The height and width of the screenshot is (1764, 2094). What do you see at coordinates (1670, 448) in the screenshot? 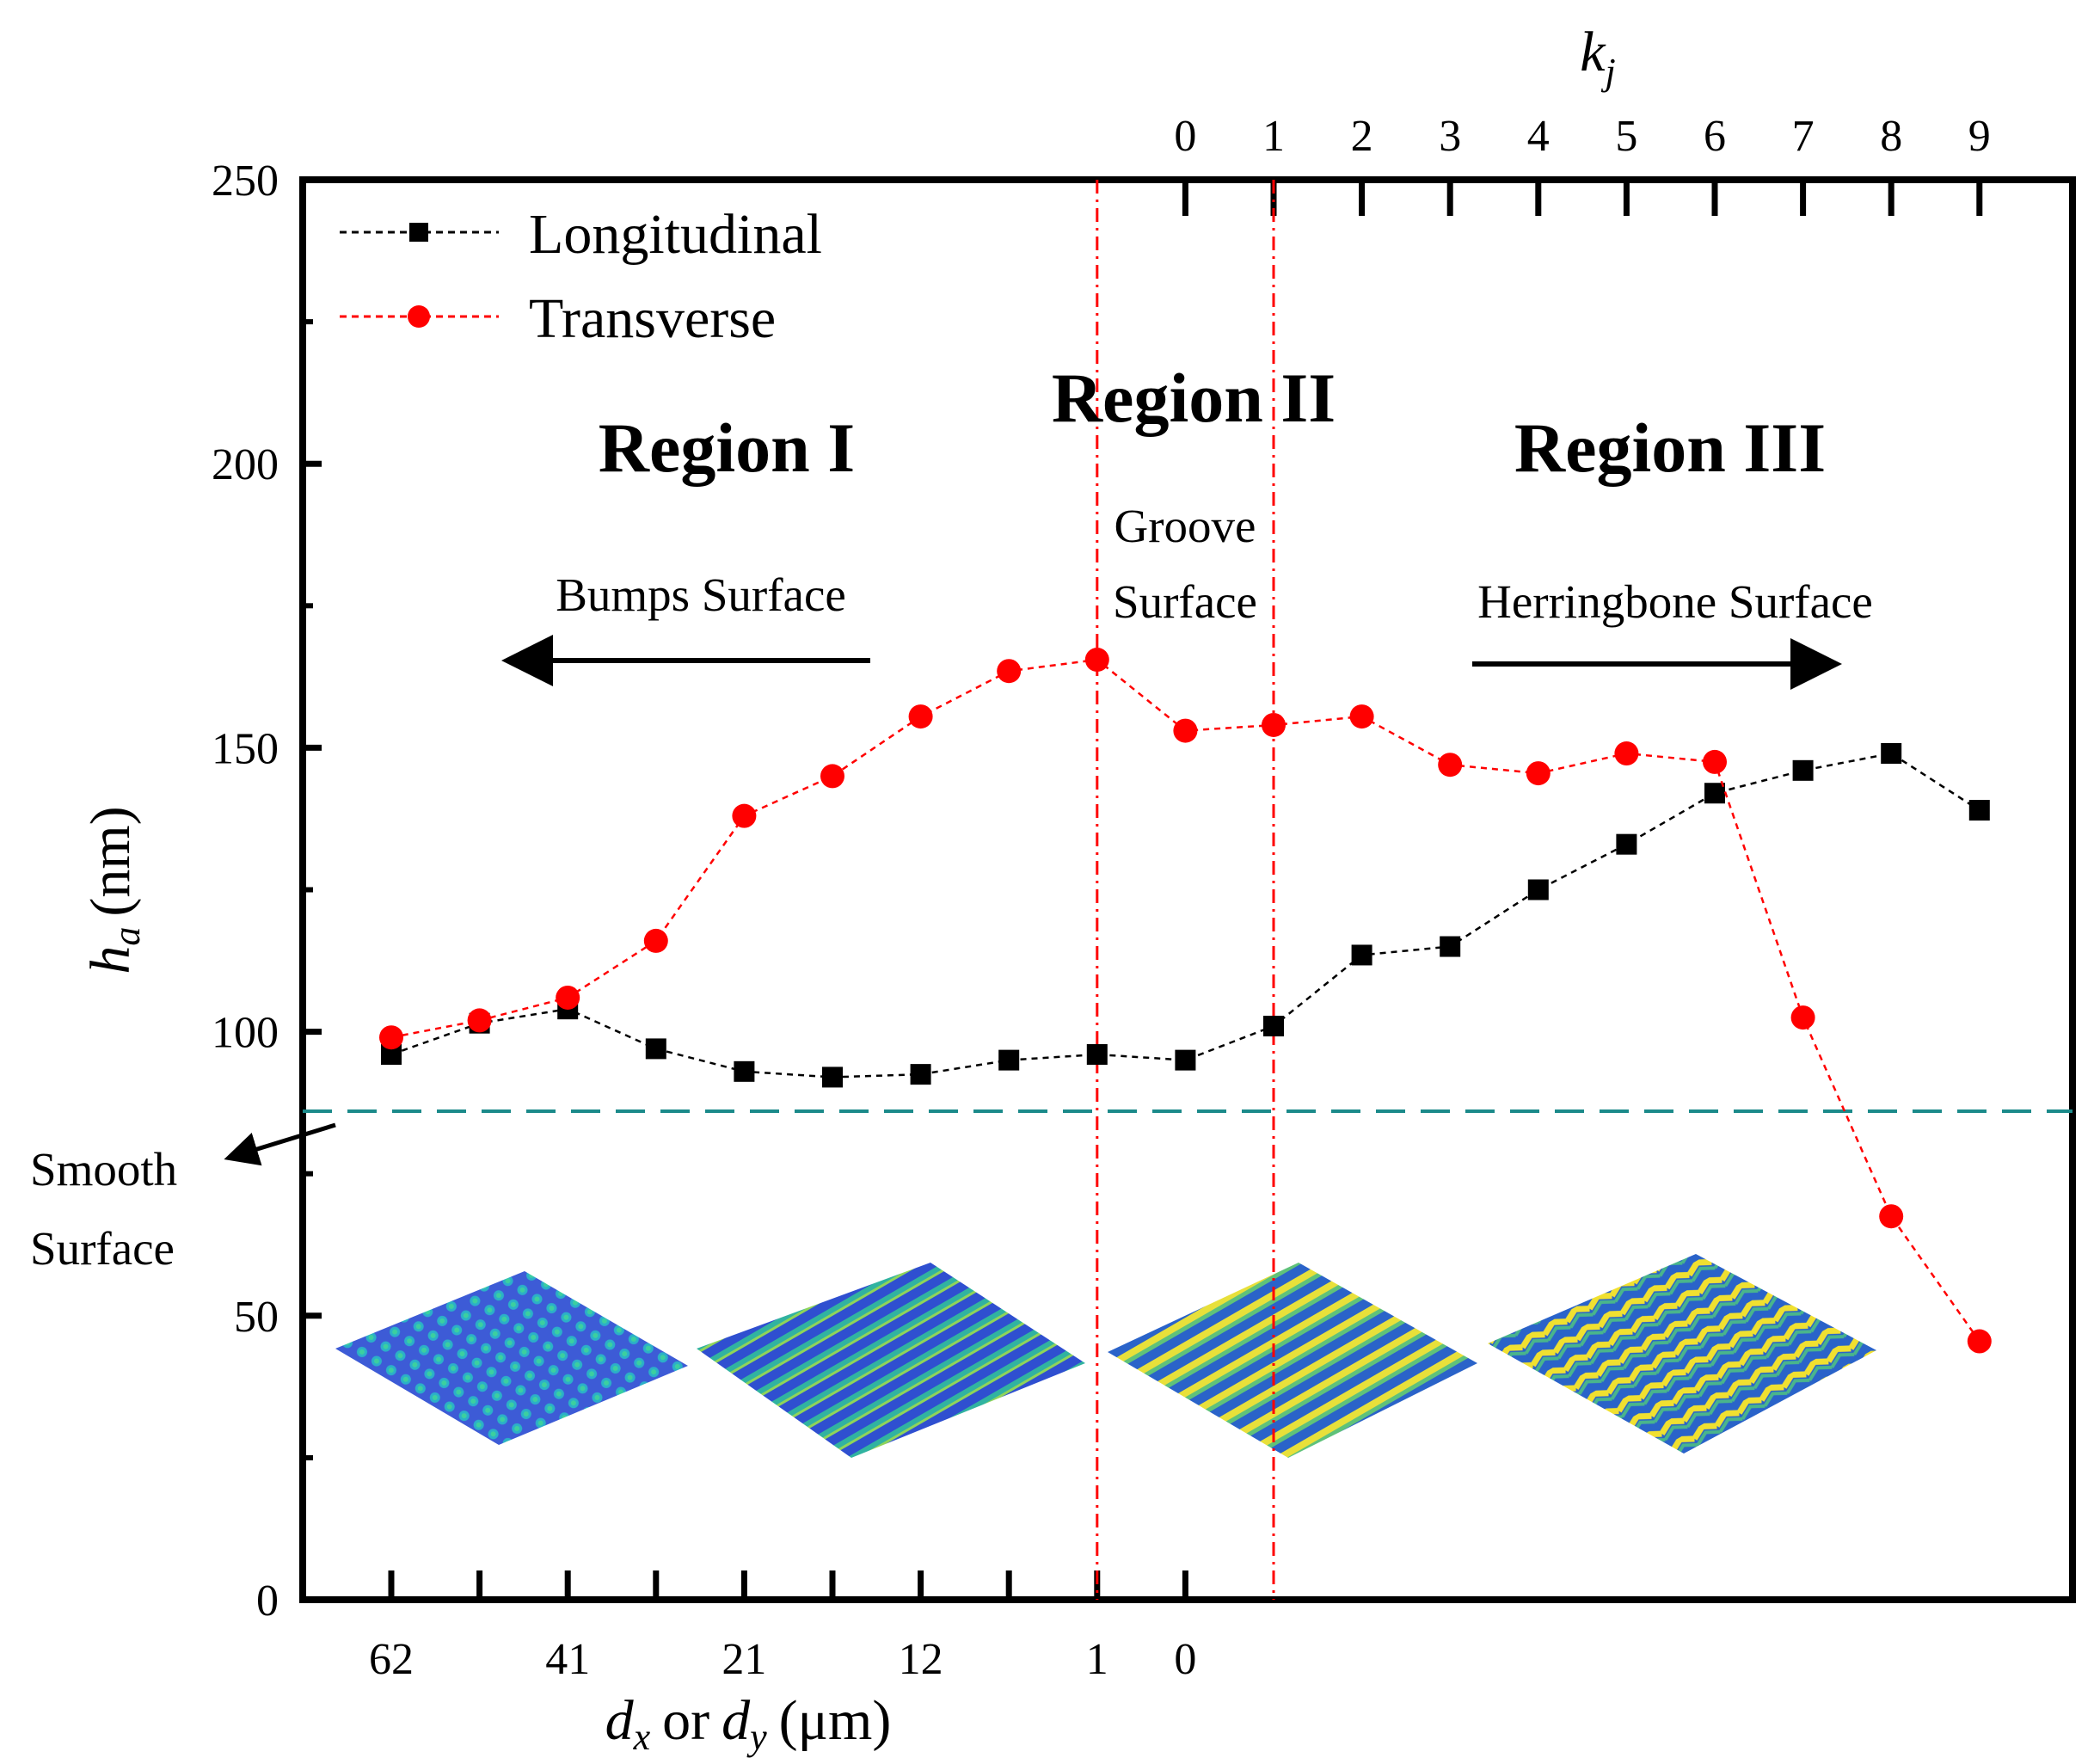
I see `region-iii-label: Region III` at bounding box center [1670, 448].